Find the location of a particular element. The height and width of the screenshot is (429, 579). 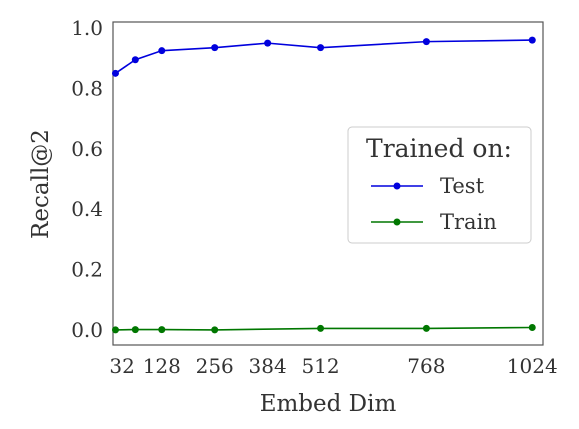

x-tick-label: 32 is located at coordinates (121, 366).